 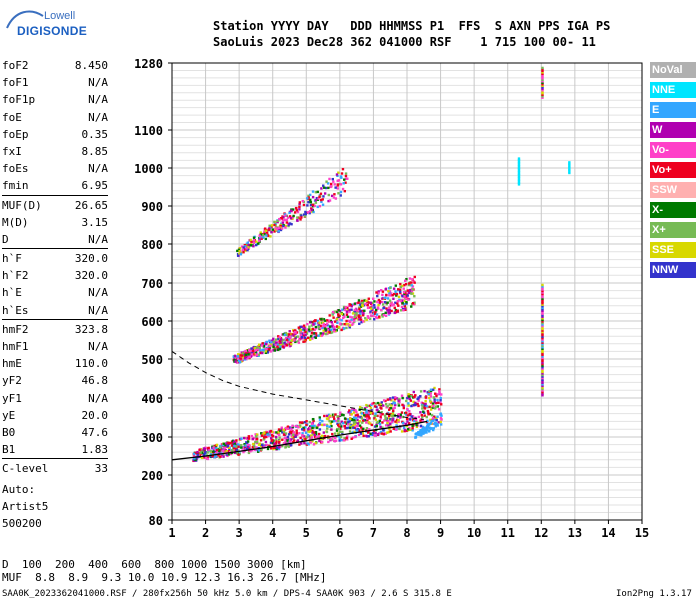 I want to click on param-row: hmE 110.0, so click(x=55, y=363).